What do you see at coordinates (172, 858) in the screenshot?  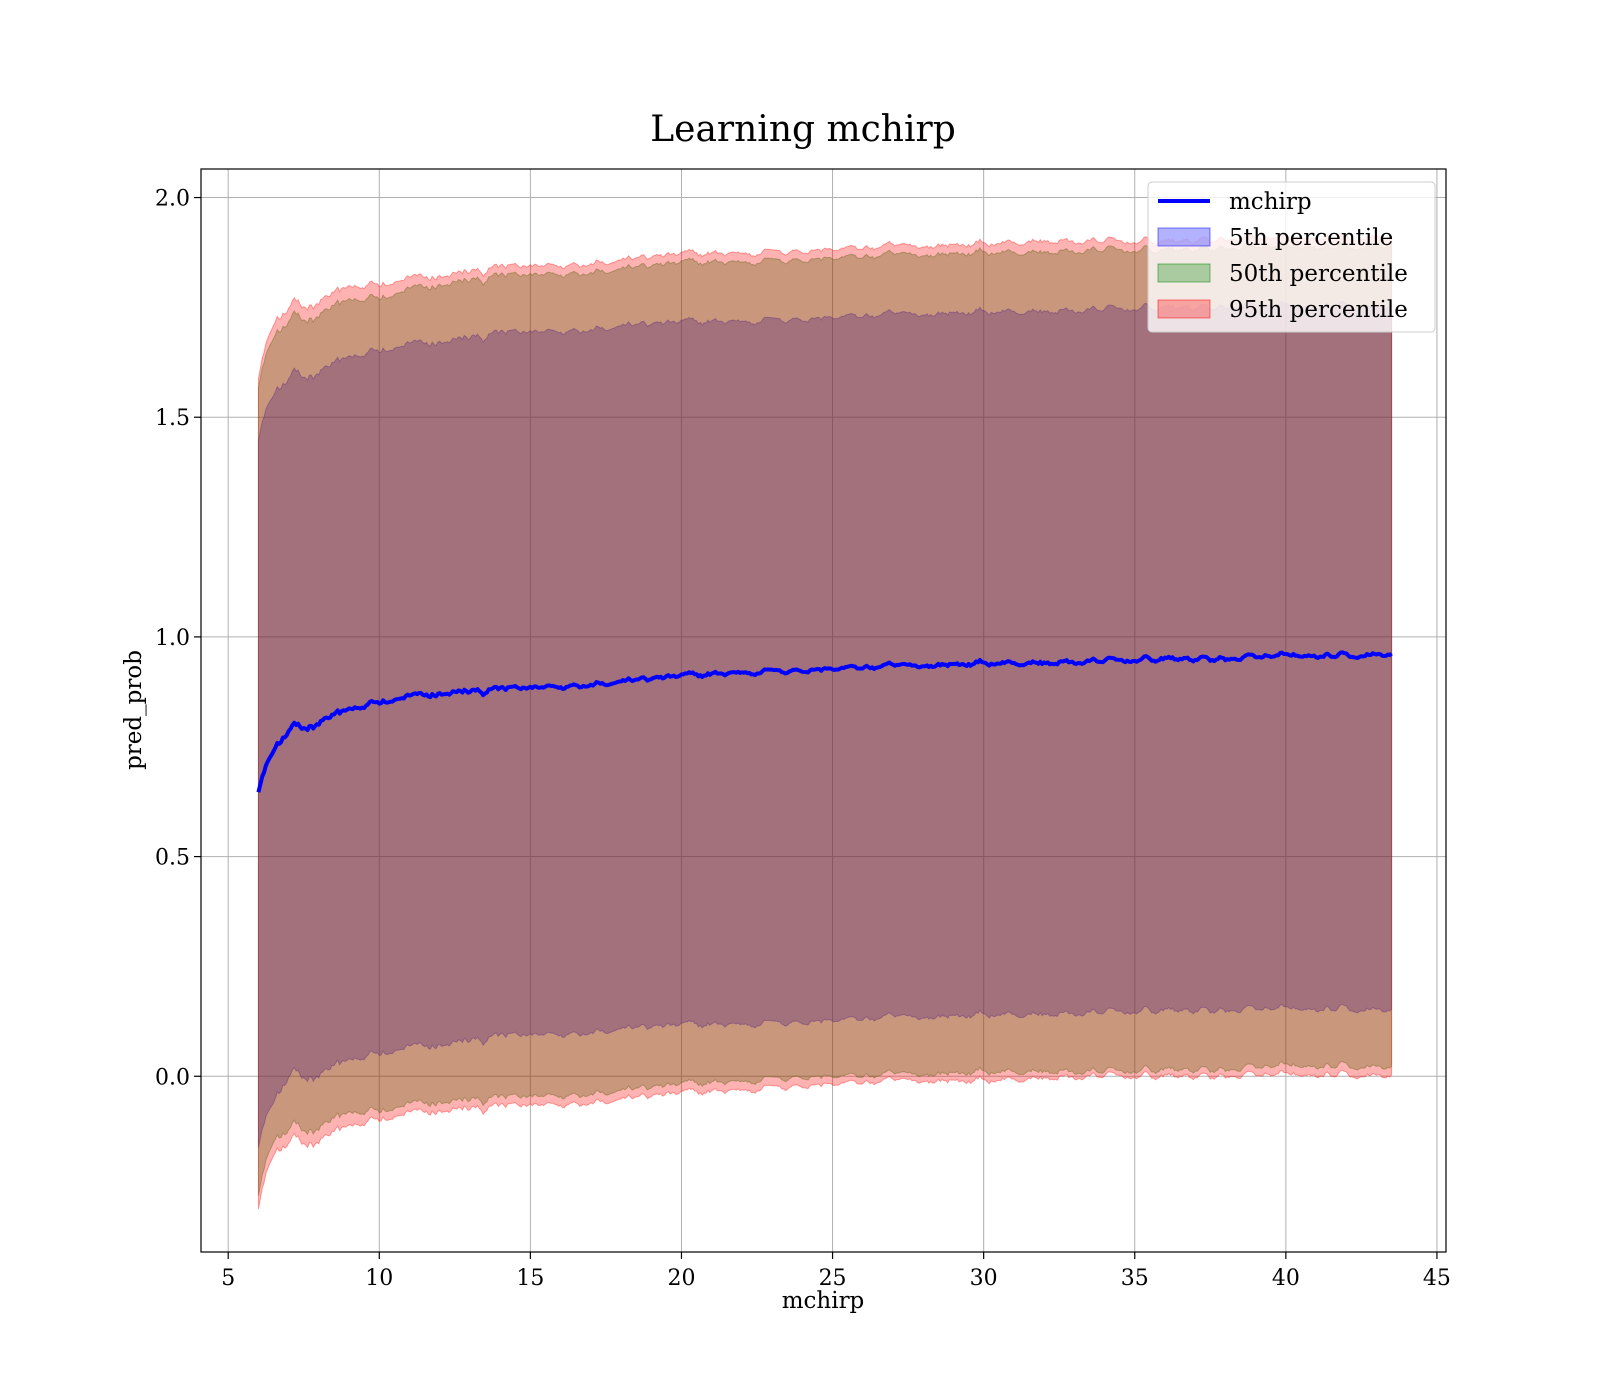 I see `y-tick-label: 0.5` at bounding box center [172, 858].